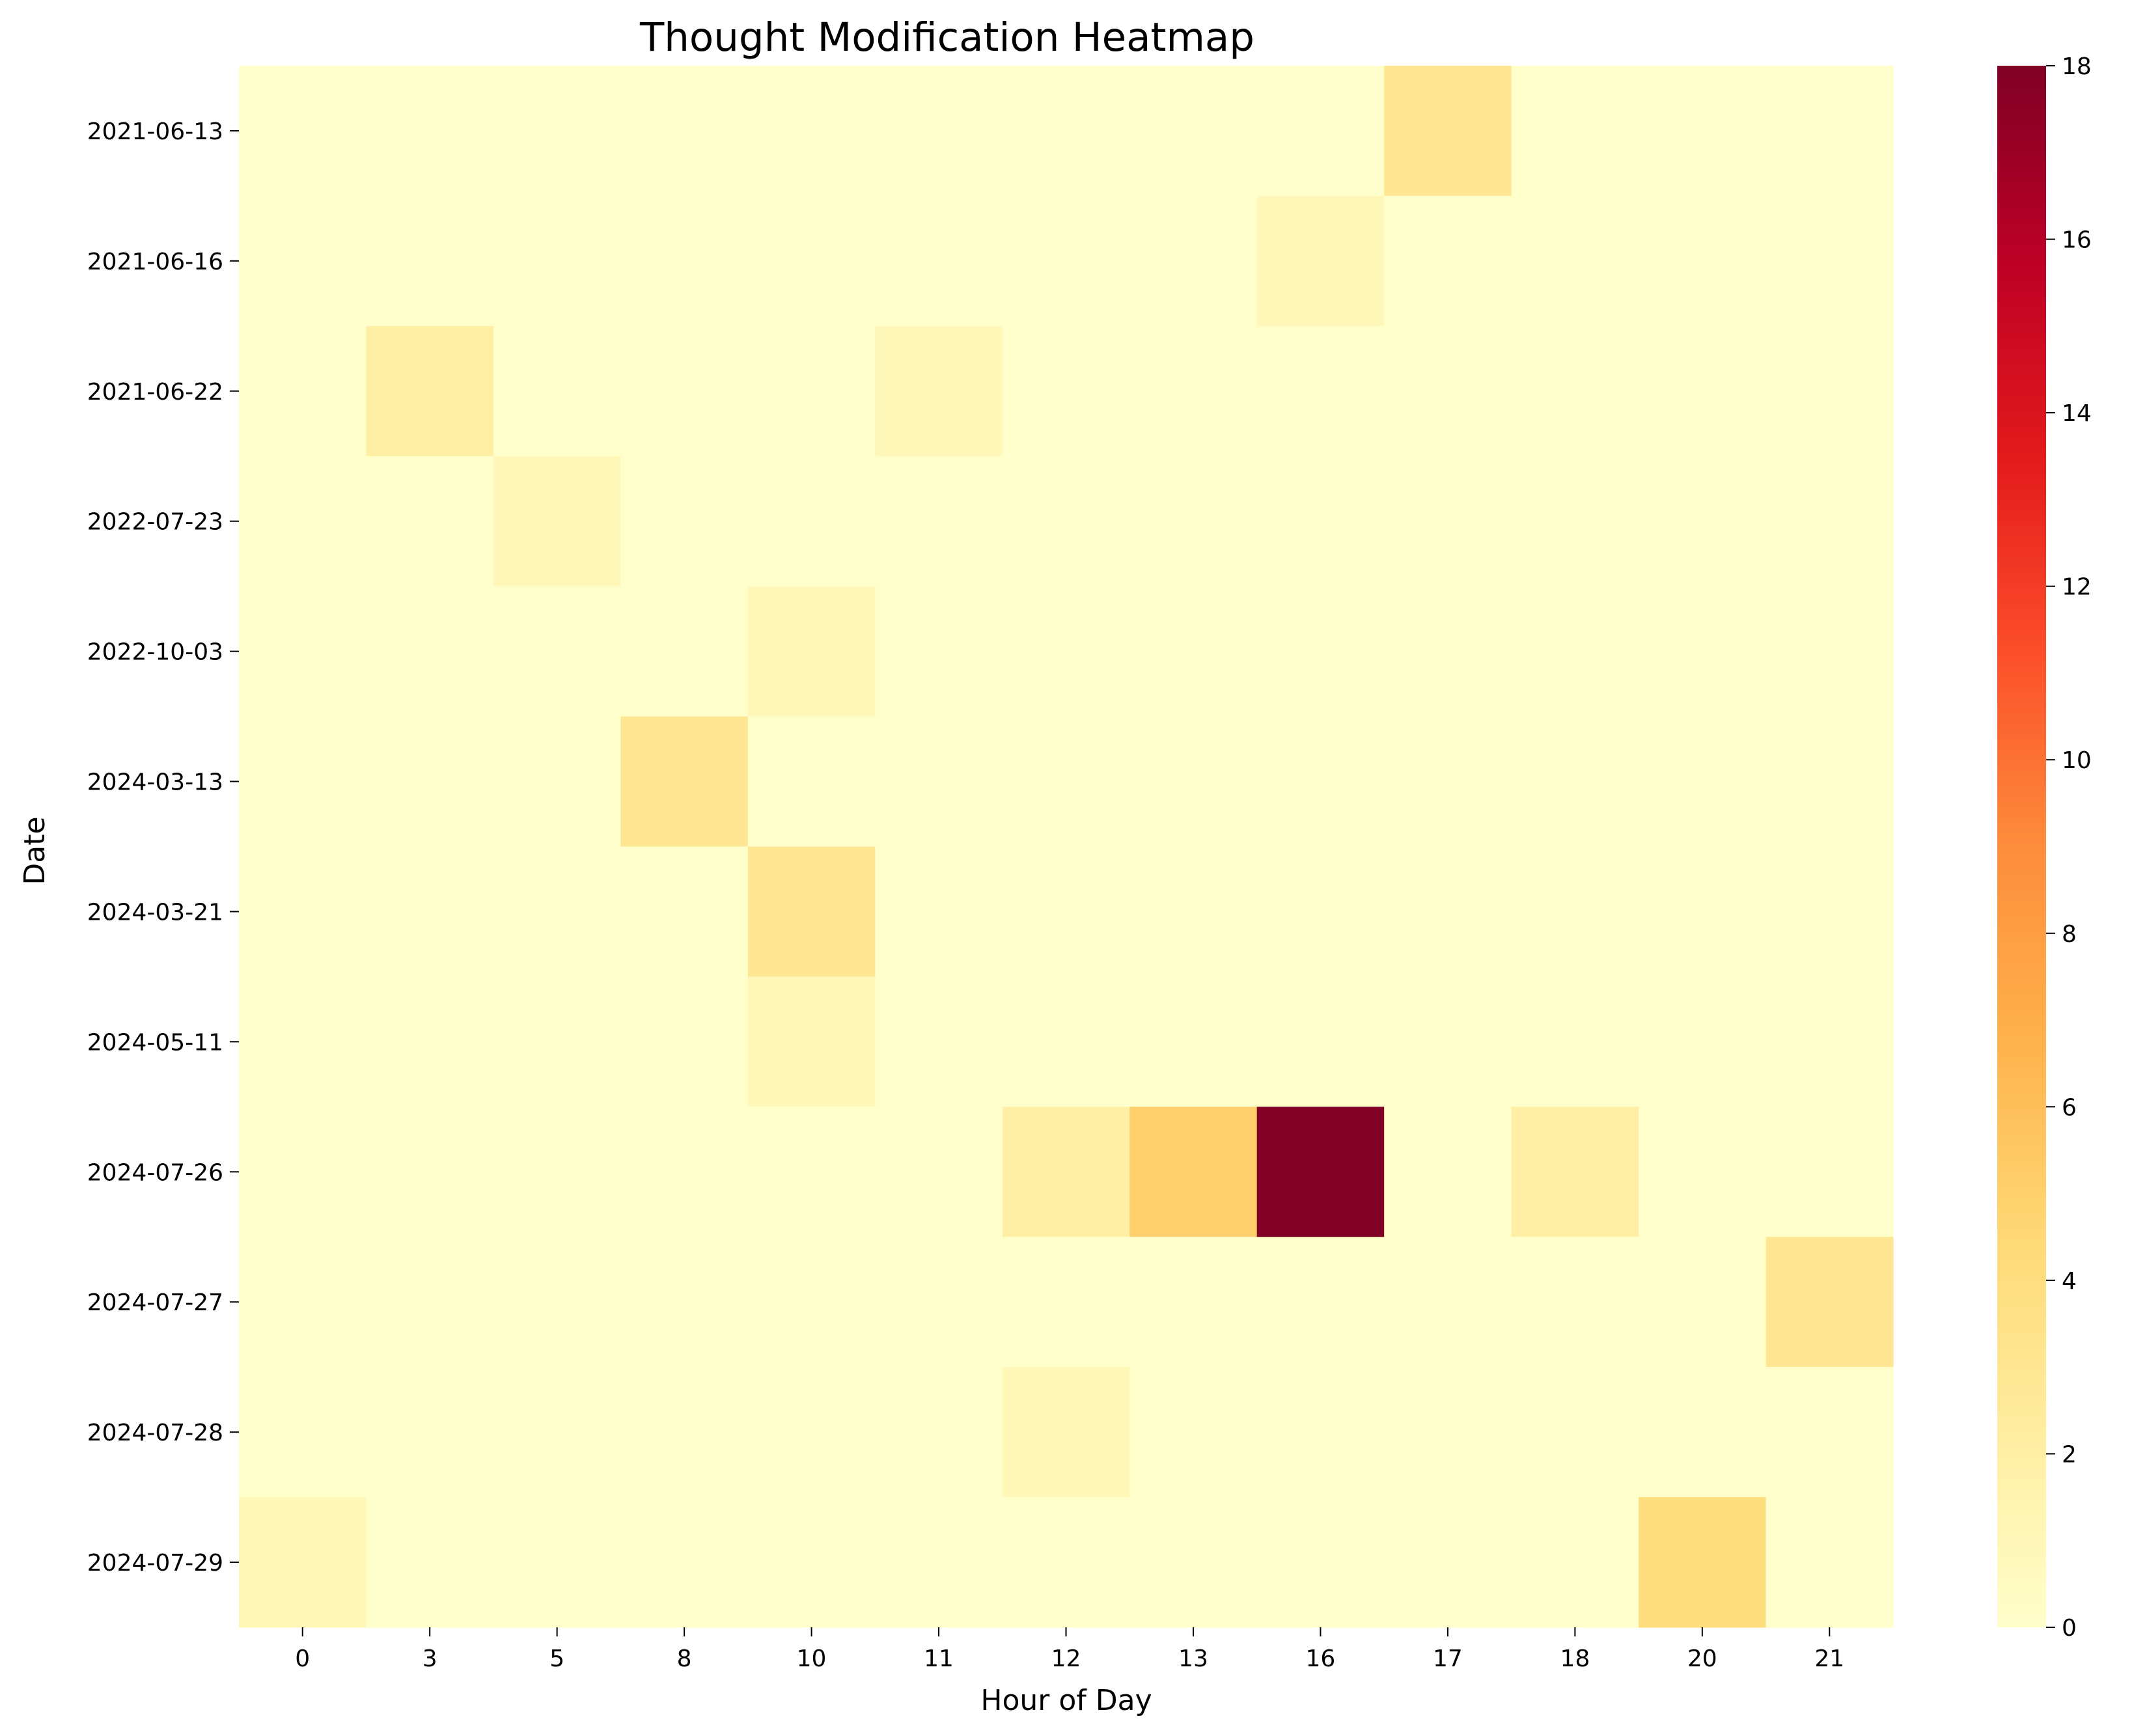 Image resolution: width=2147 pixels, height=1736 pixels. Describe the element at coordinates (155, 1172) in the screenshot. I see `y-tick-label: 2024-07-26` at that location.